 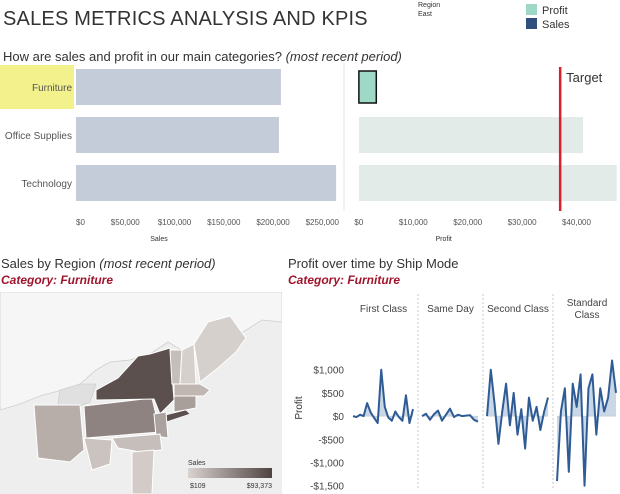 I want to click on profit-y-tick: -$1,500, so click(x=327, y=487).